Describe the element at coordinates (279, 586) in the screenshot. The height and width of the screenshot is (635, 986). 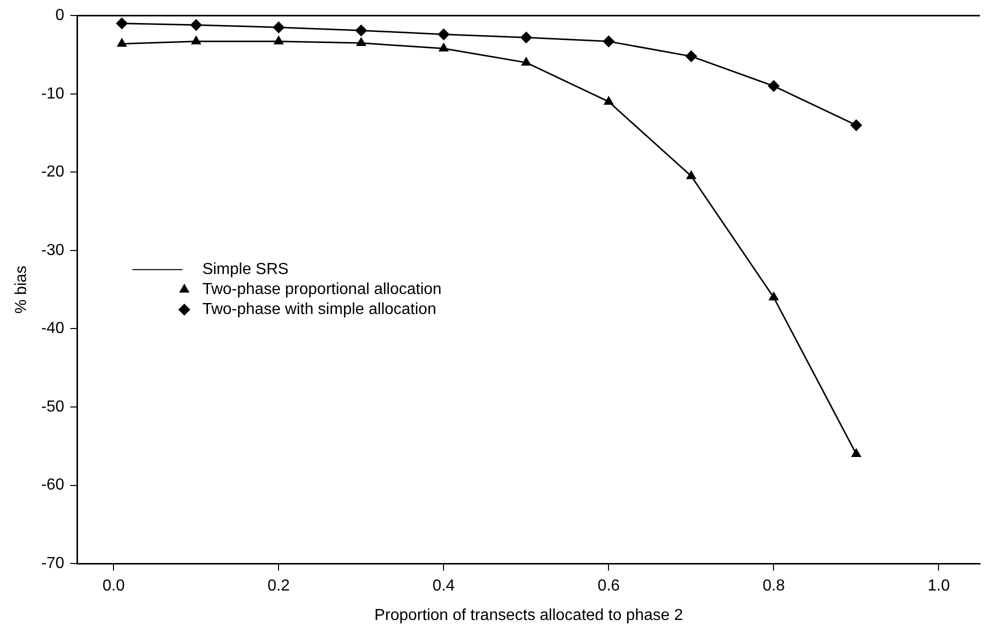
I see `x-tick-label: 0.2` at that location.